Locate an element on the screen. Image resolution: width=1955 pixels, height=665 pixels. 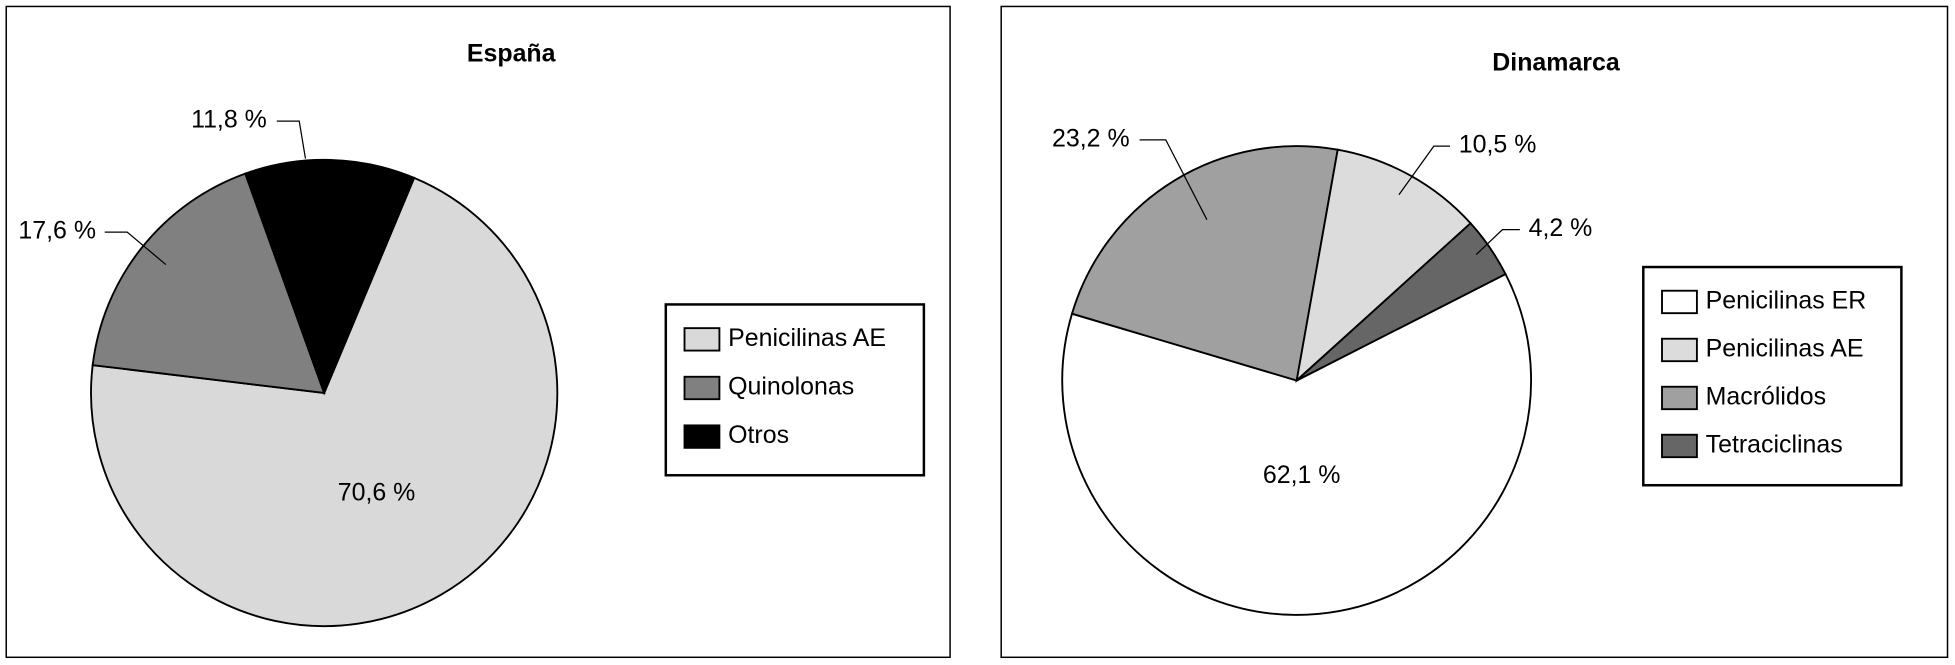
data-label: 11,8 % is located at coordinates (229, 120).